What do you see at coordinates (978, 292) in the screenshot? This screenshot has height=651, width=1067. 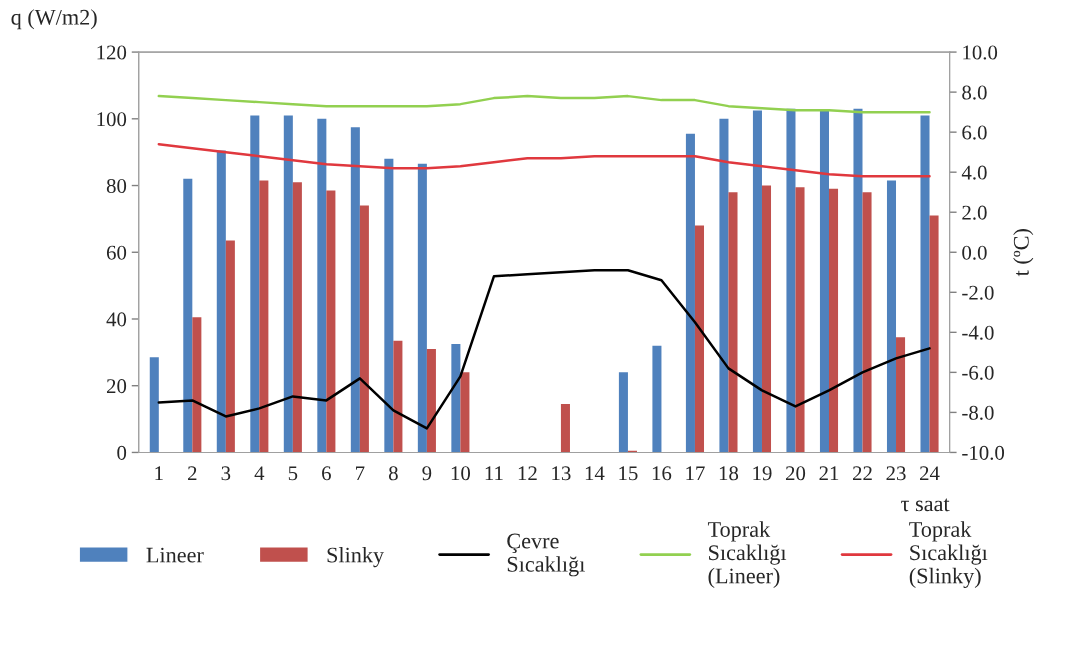 I see `y2-tick-label: -2.0` at bounding box center [978, 292].